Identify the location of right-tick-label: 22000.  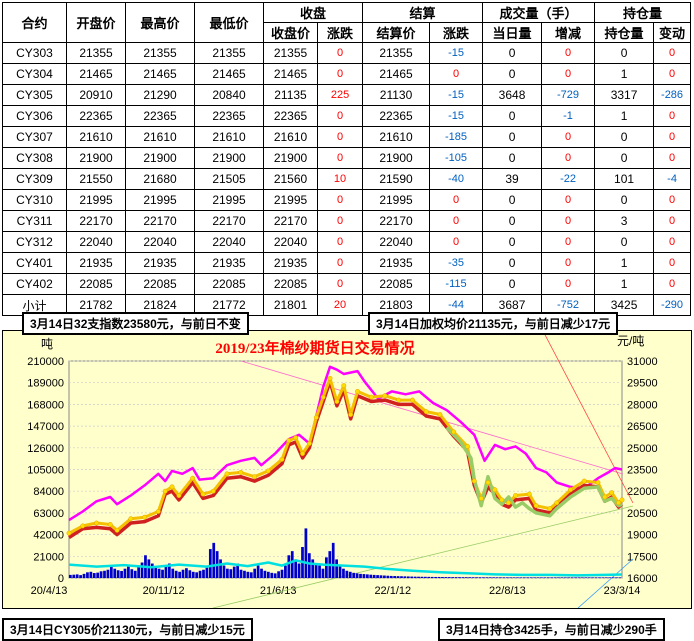
(642, 492).